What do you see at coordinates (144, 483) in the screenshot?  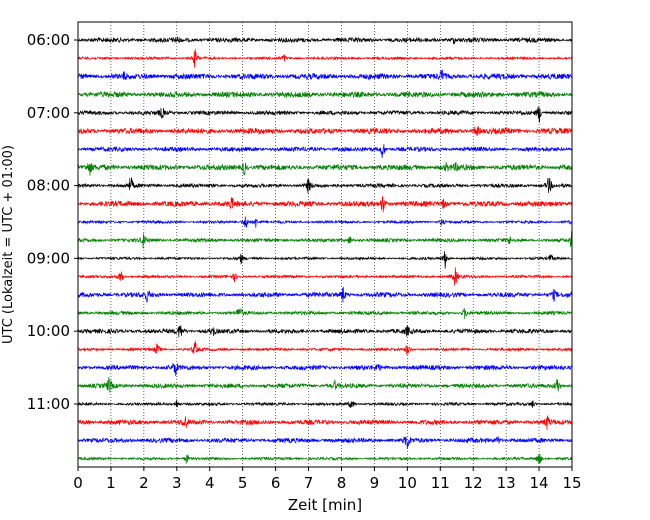 I see `x-tick-label: 2` at bounding box center [144, 483].